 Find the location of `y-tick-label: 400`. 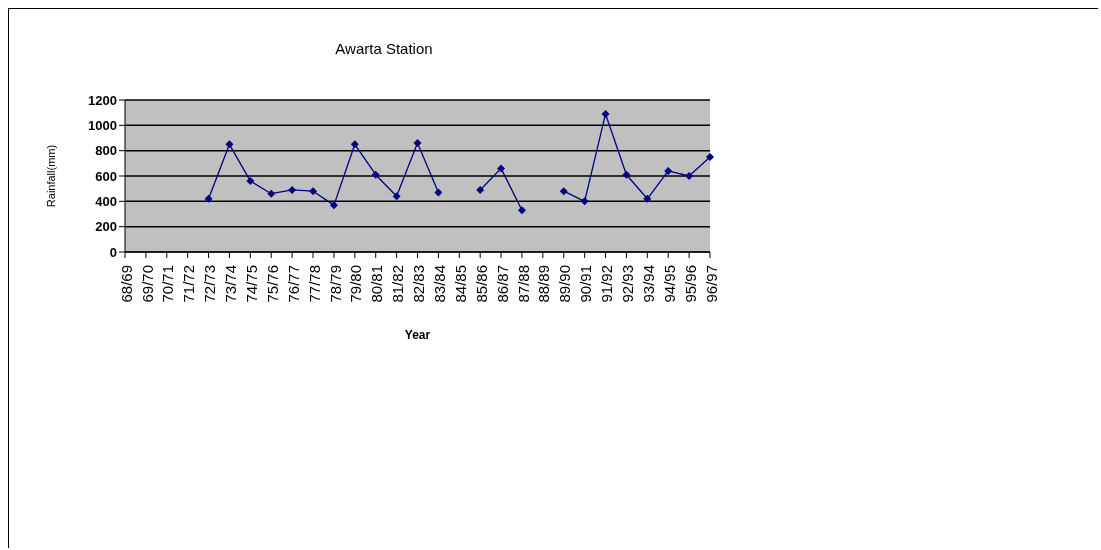

y-tick-label: 400 is located at coordinates (106, 201).